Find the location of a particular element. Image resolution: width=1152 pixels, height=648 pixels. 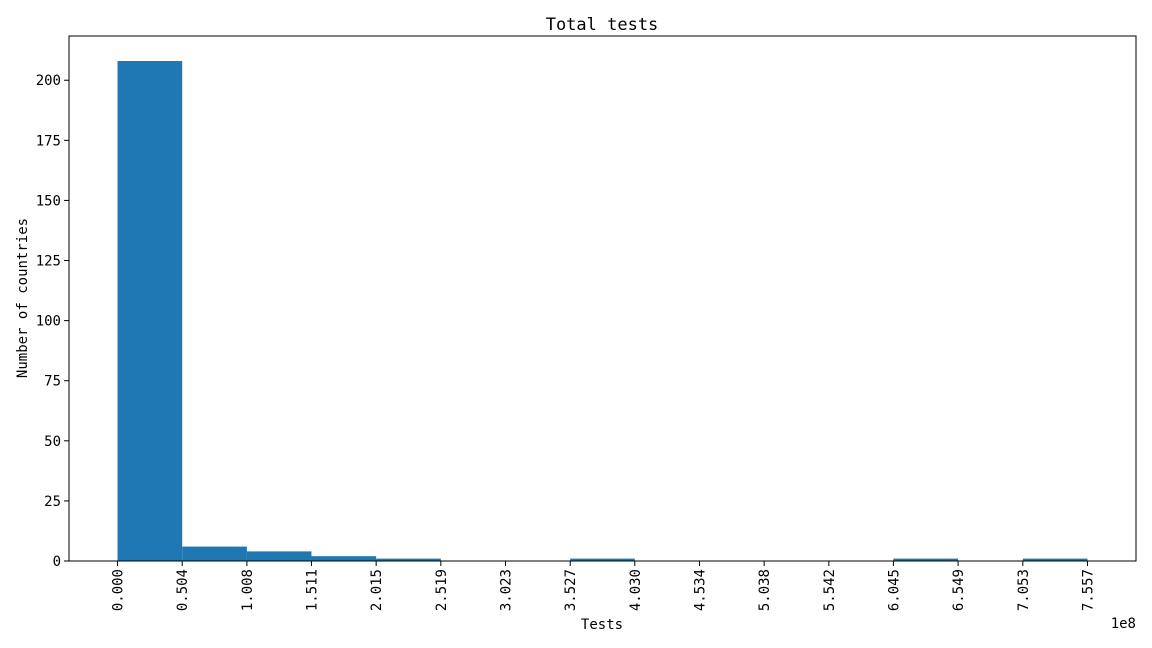

y-tick-label: 25 is located at coordinates (52, 502).